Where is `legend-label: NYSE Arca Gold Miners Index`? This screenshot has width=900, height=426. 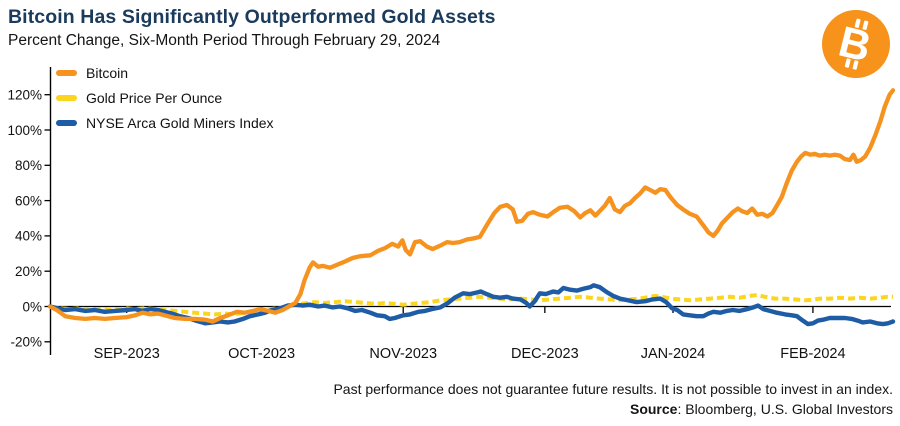 legend-label: NYSE Arca Gold Miners Index is located at coordinates (180, 123).